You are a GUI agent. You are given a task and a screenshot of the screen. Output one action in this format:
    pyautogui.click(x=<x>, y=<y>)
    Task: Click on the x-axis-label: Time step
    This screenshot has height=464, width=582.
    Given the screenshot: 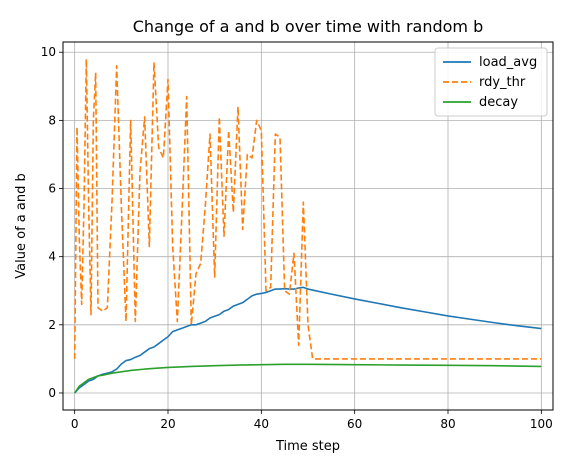 What is the action you would take?
    pyautogui.click(x=307, y=446)
    